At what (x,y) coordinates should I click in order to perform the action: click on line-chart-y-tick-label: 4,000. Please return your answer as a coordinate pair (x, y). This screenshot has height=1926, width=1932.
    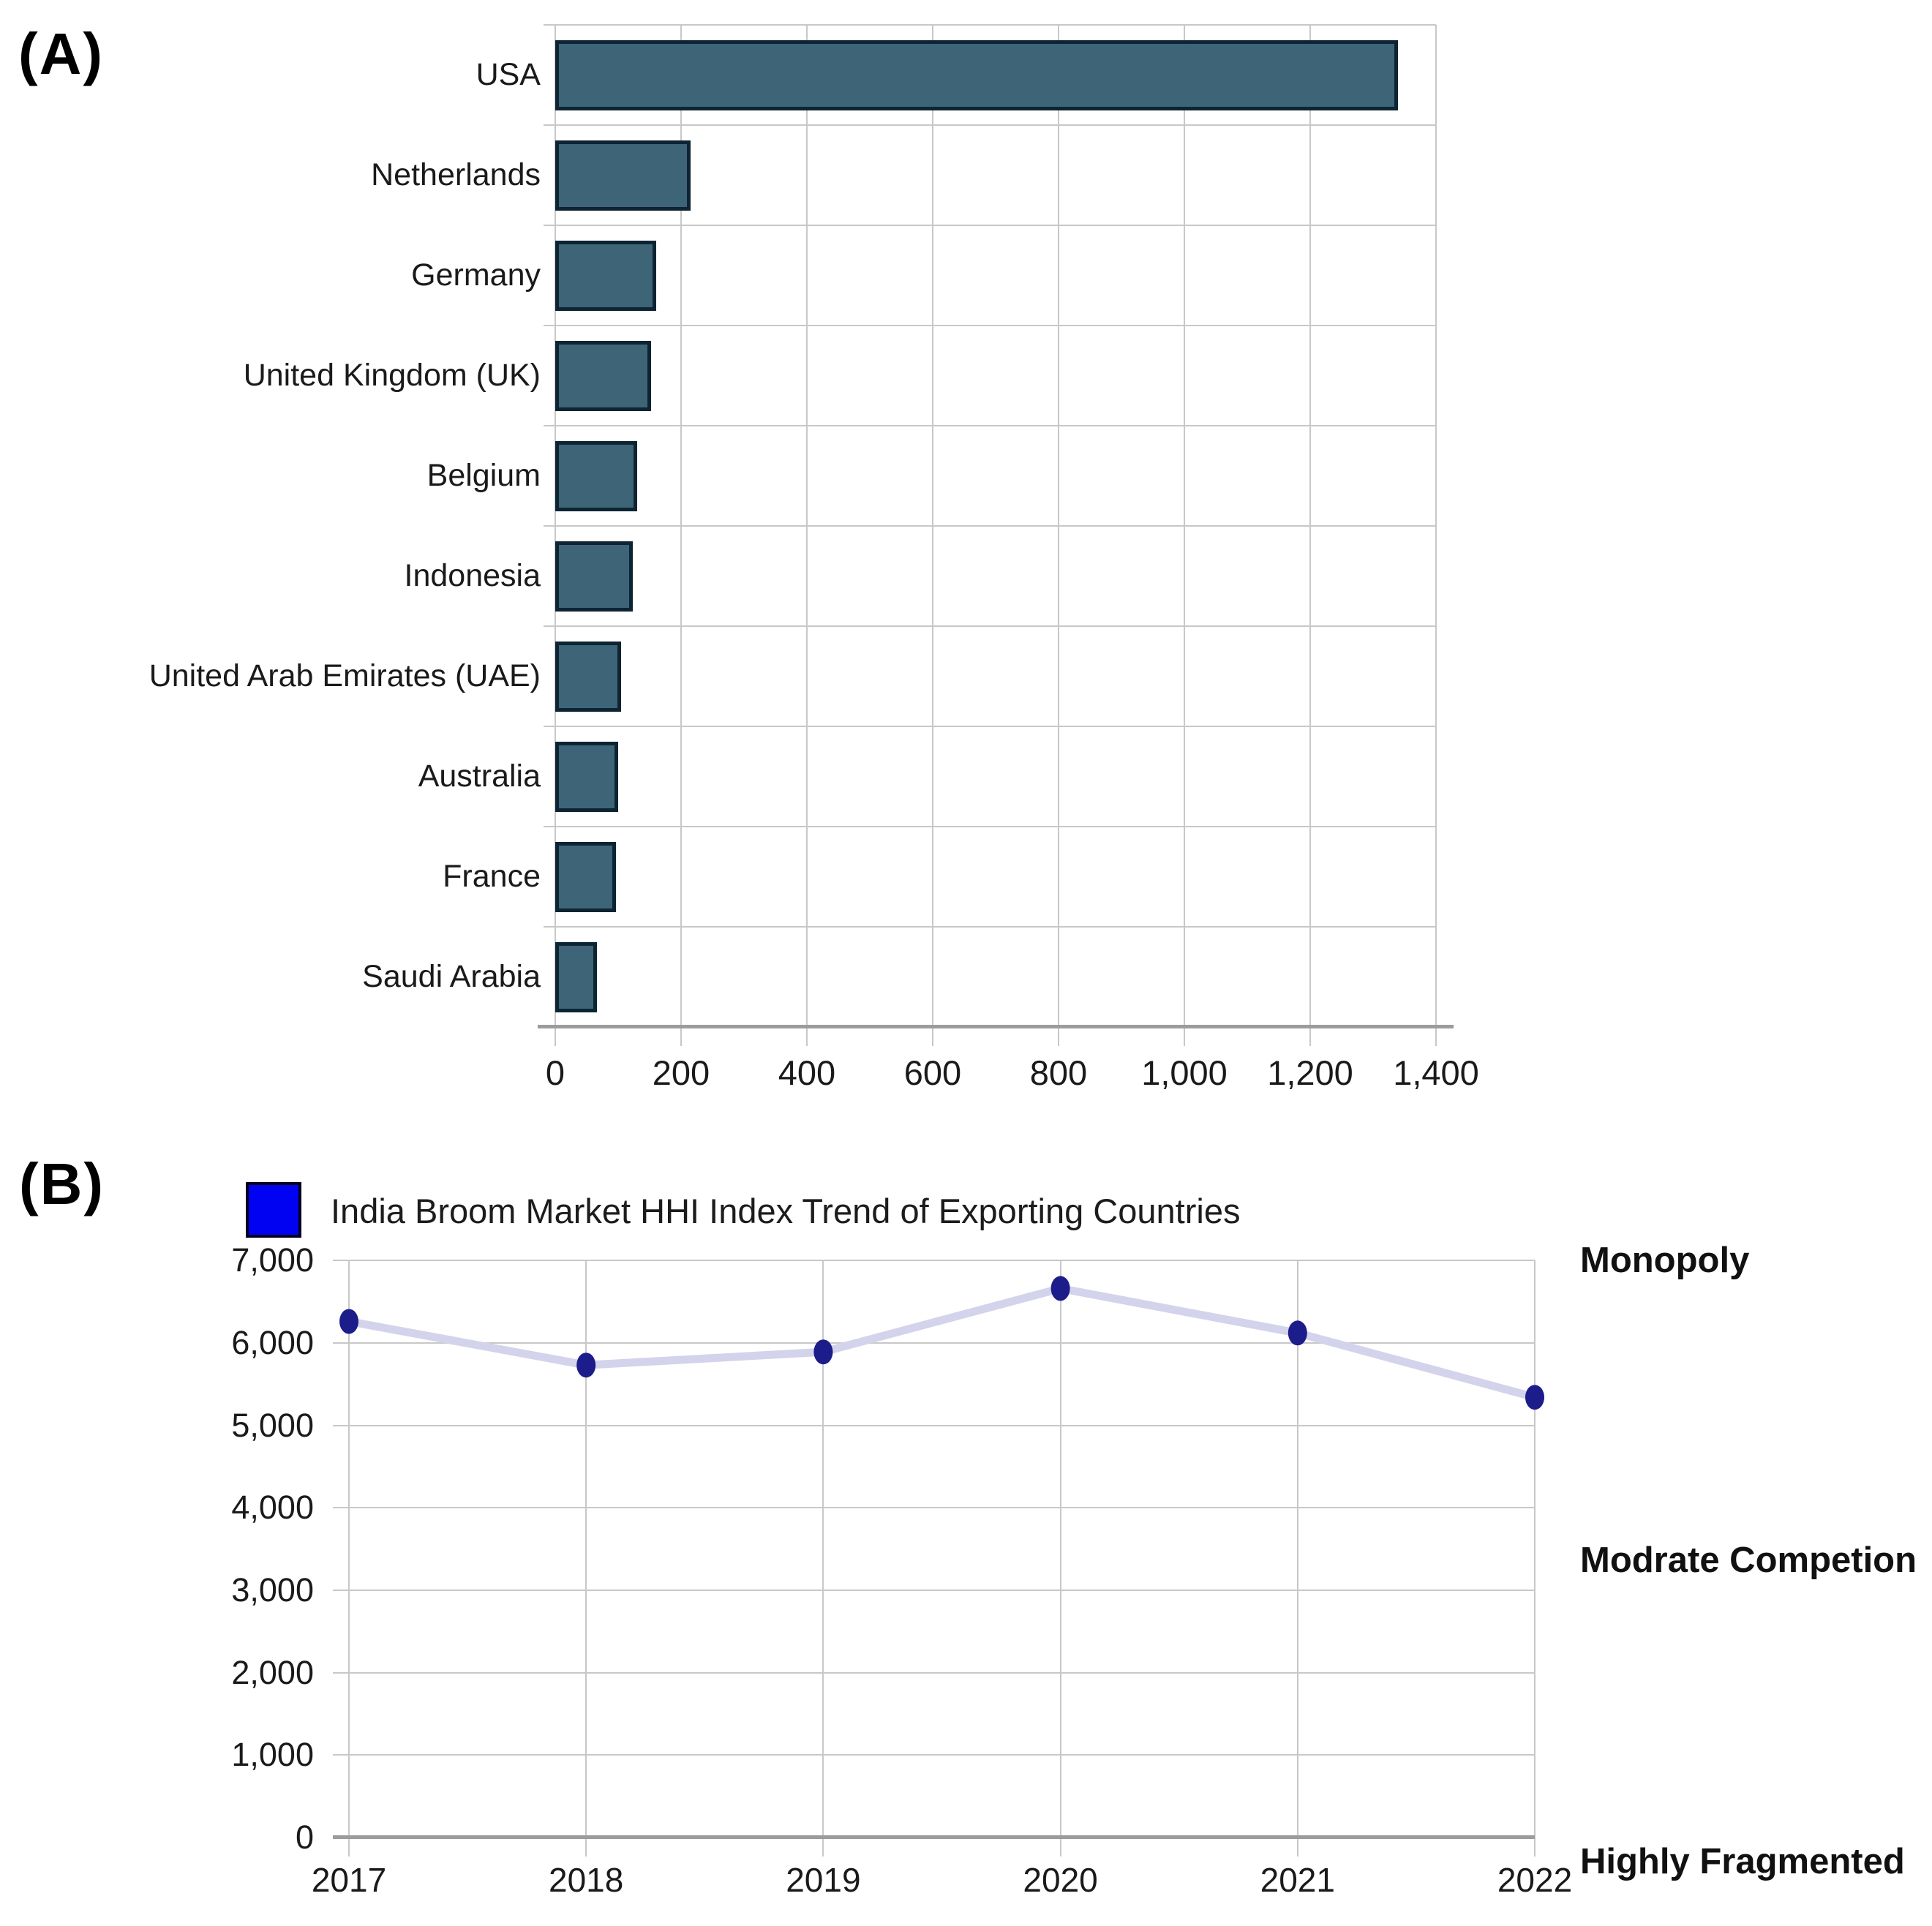
    Looking at the image, I should click on (272, 1508).